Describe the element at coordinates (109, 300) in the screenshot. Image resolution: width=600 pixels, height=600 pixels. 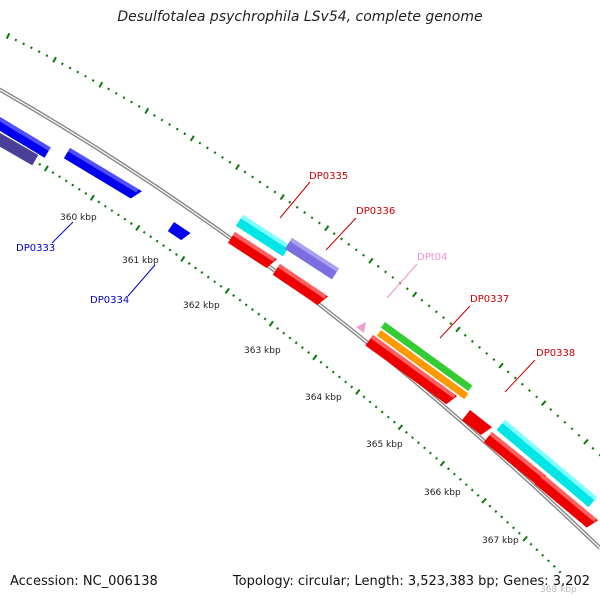
I see `gene-label-dp0334: DP0334` at that location.